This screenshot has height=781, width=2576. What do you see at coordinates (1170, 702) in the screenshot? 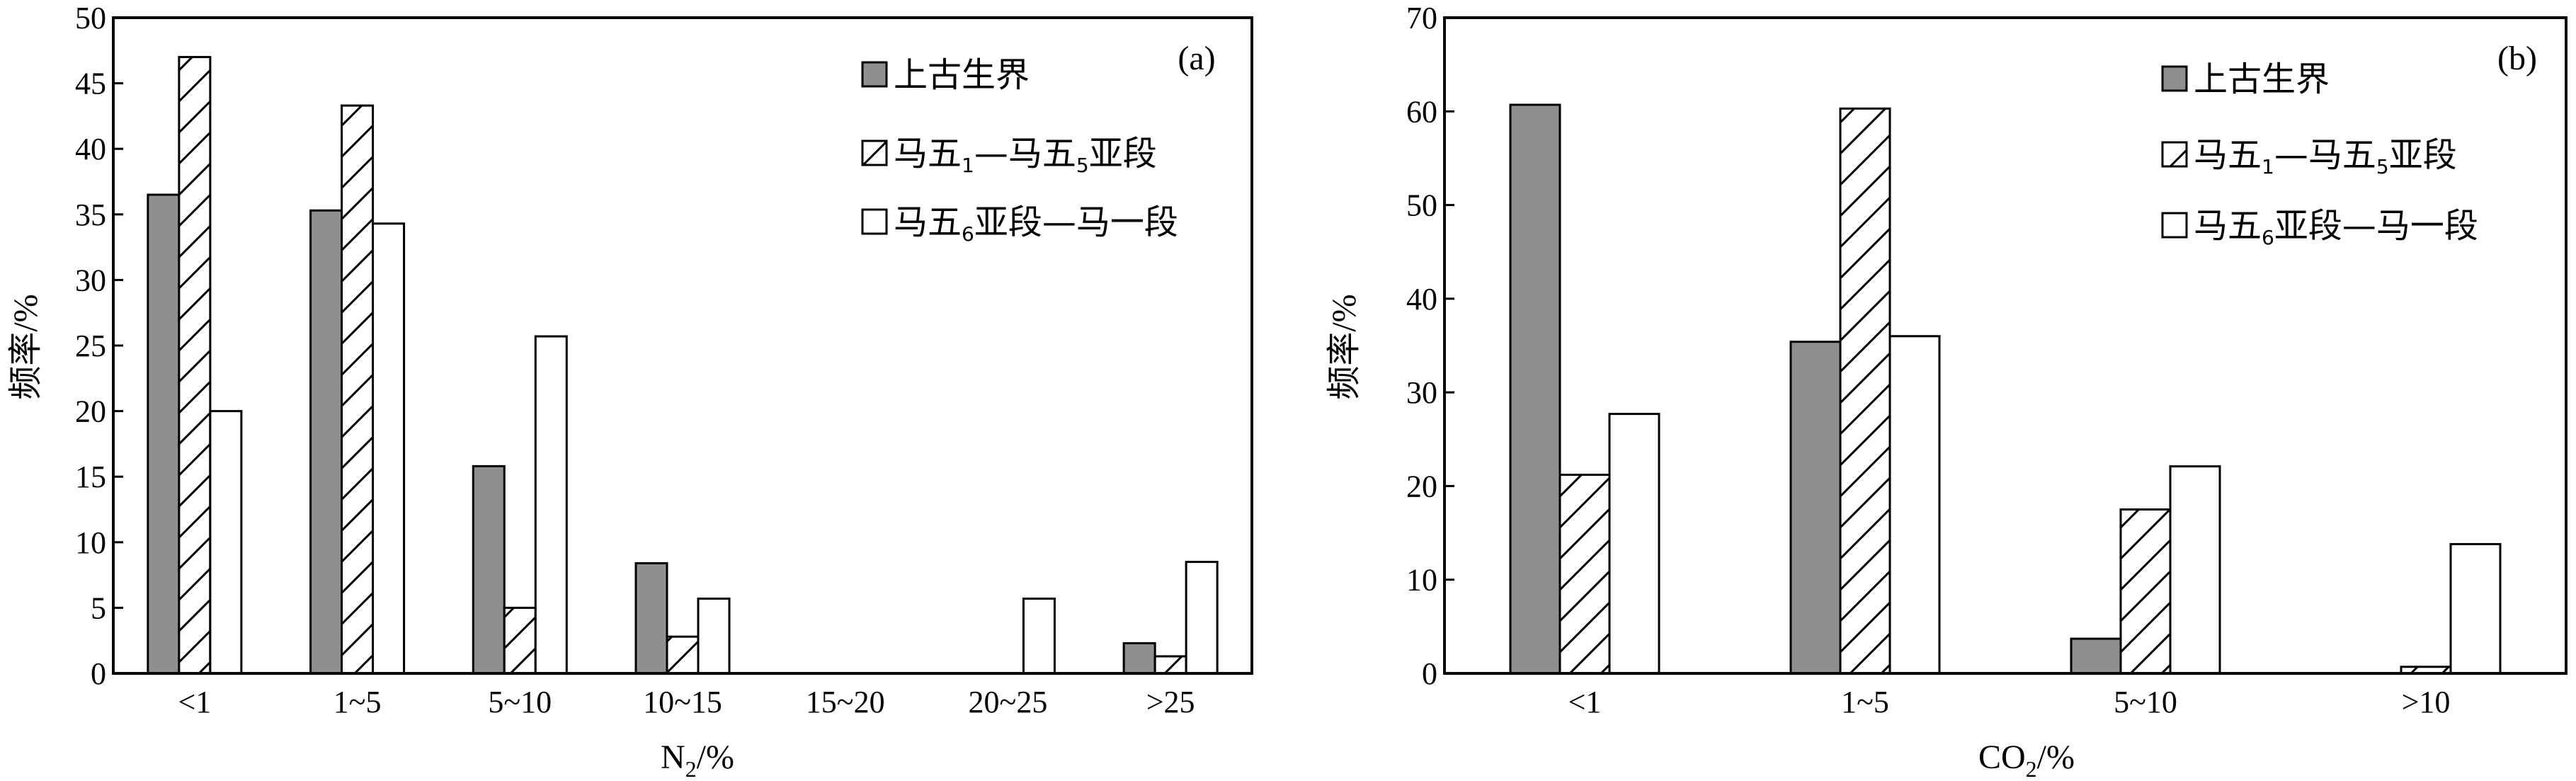
I see `x-tick-label: >25` at bounding box center [1170, 702].